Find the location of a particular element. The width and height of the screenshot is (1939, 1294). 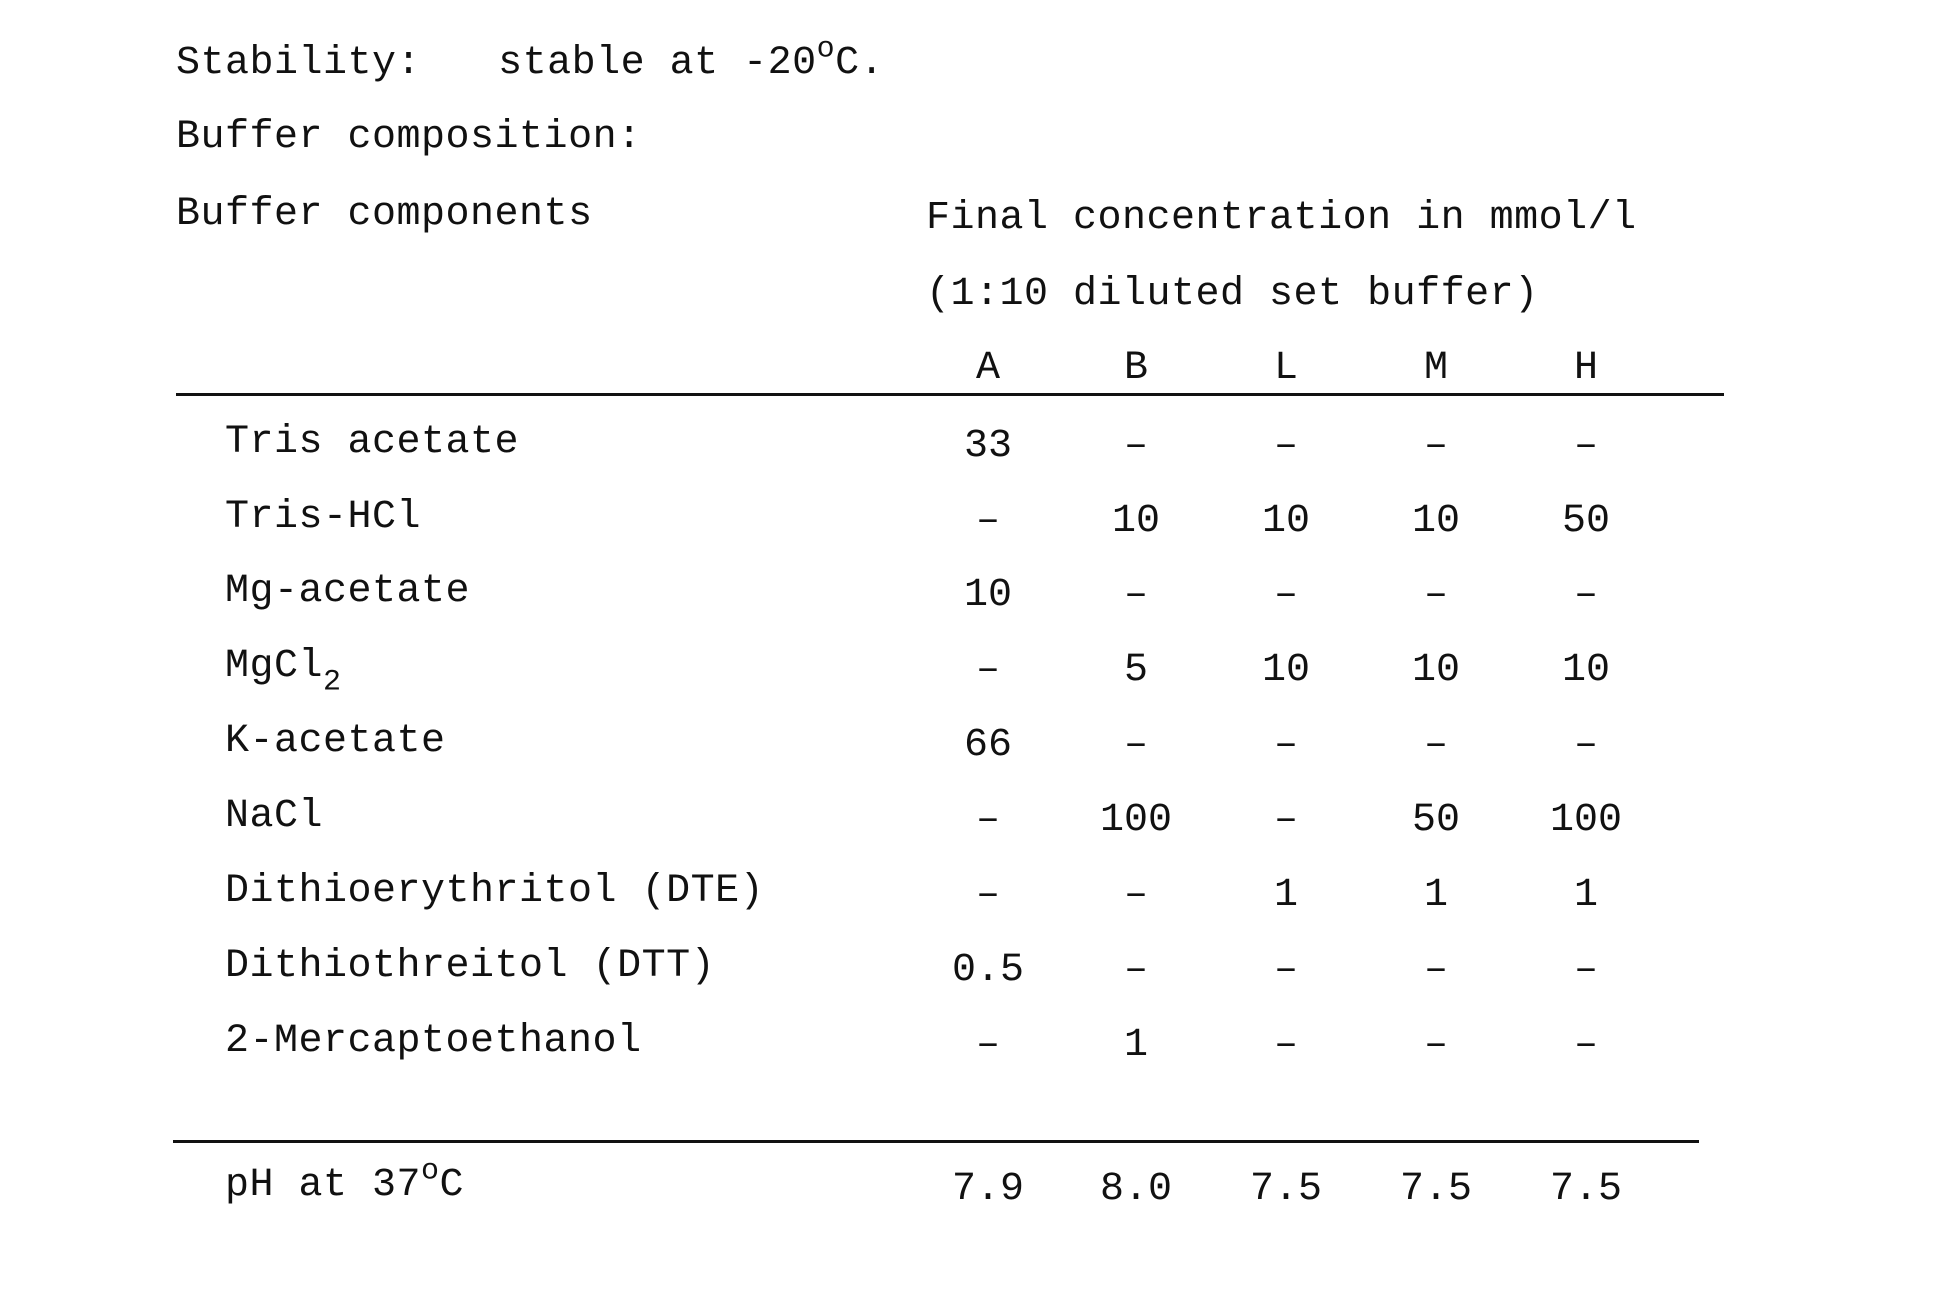

buffer-composition-label: Buffer composition: is located at coordinates (409, 137).